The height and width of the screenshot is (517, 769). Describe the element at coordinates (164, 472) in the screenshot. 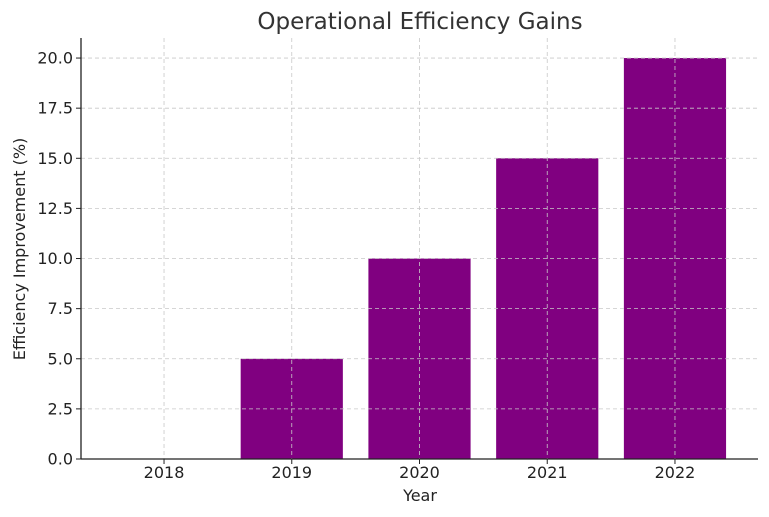

I see `x-tick-label: 2018` at that location.